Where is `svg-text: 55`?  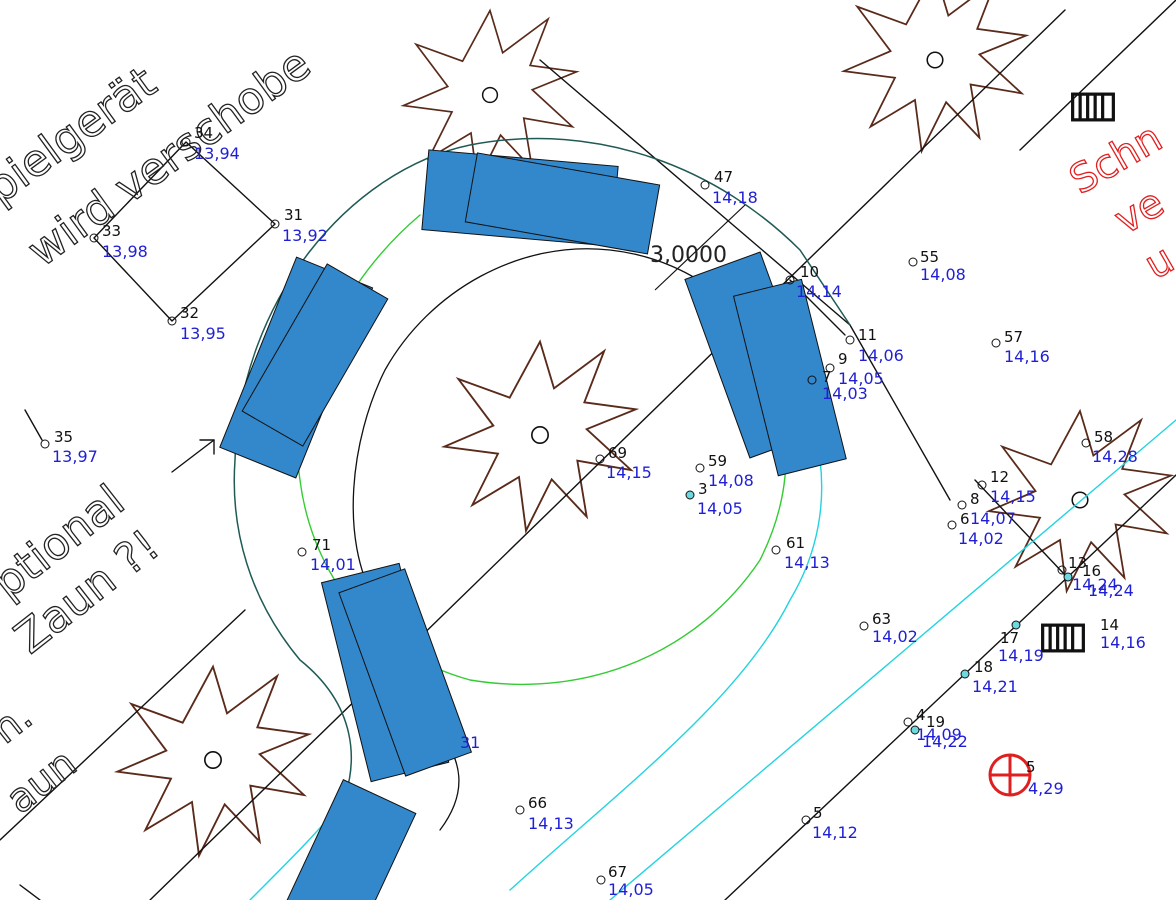
svg-text: 55 is located at coordinates (929, 257).